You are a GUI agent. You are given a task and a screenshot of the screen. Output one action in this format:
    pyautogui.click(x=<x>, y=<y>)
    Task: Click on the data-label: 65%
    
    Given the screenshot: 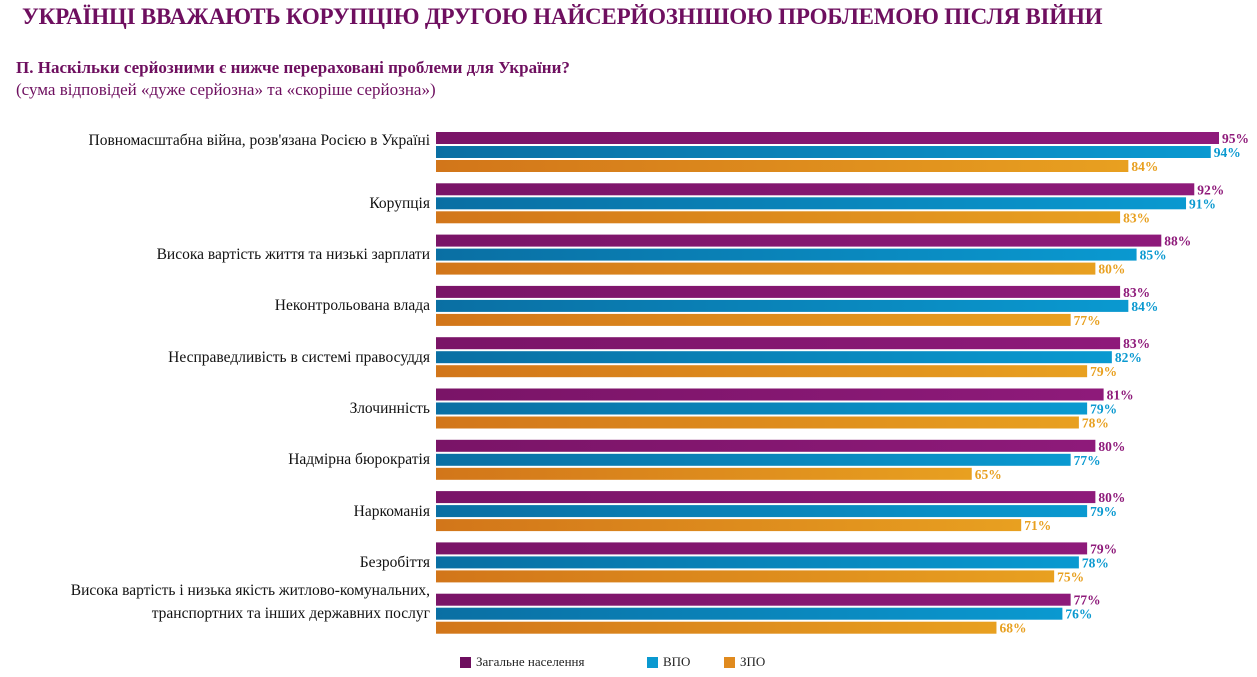 What is the action you would take?
    pyautogui.click(x=988, y=474)
    